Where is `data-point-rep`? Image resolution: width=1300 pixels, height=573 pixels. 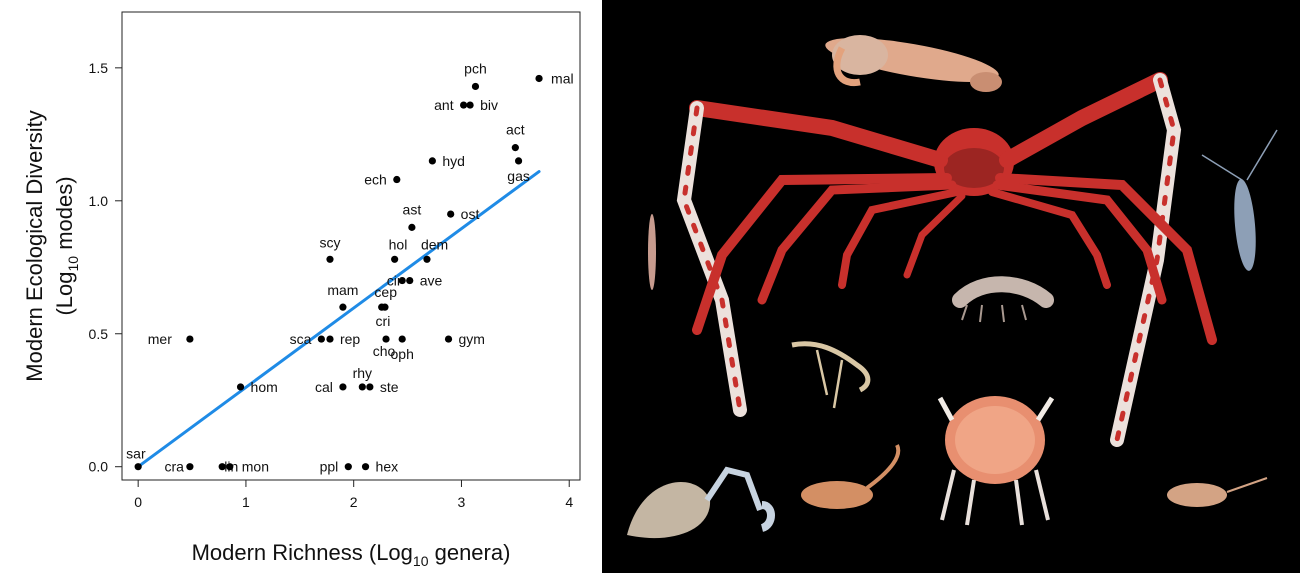 data-point-rep is located at coordinates (330, 339).